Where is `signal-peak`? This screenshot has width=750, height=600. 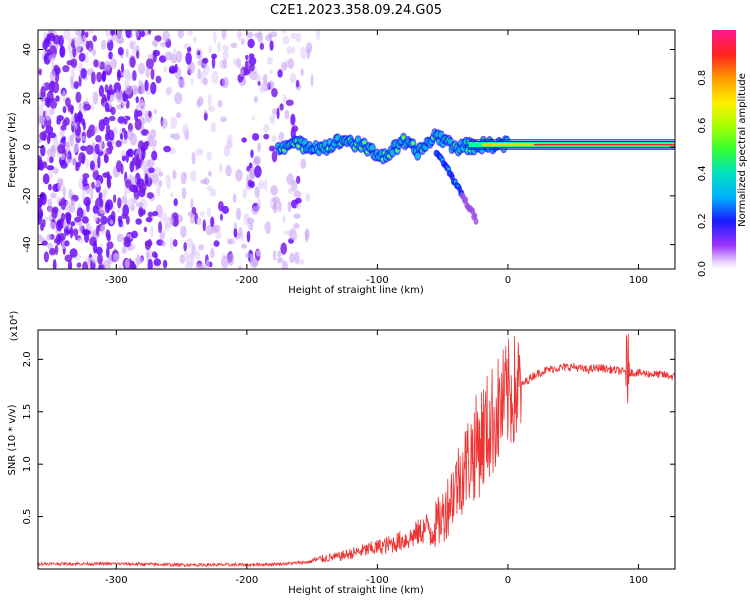 signal-peak is located at coordinates (364, 142).